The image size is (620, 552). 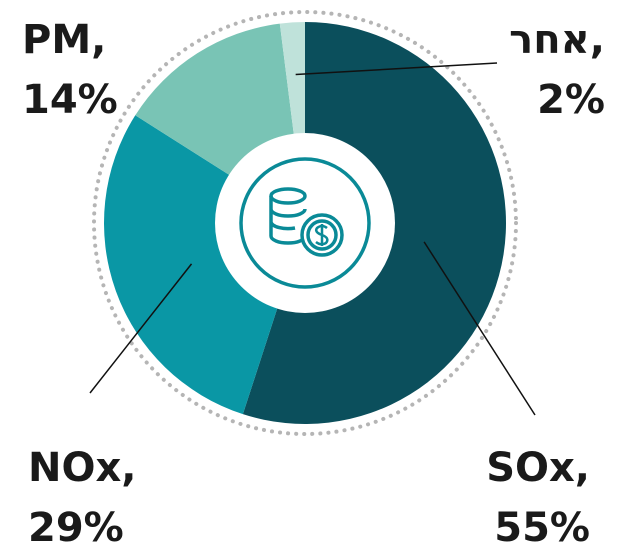 I want to click on coin-icon, so click(x=305, y=223).